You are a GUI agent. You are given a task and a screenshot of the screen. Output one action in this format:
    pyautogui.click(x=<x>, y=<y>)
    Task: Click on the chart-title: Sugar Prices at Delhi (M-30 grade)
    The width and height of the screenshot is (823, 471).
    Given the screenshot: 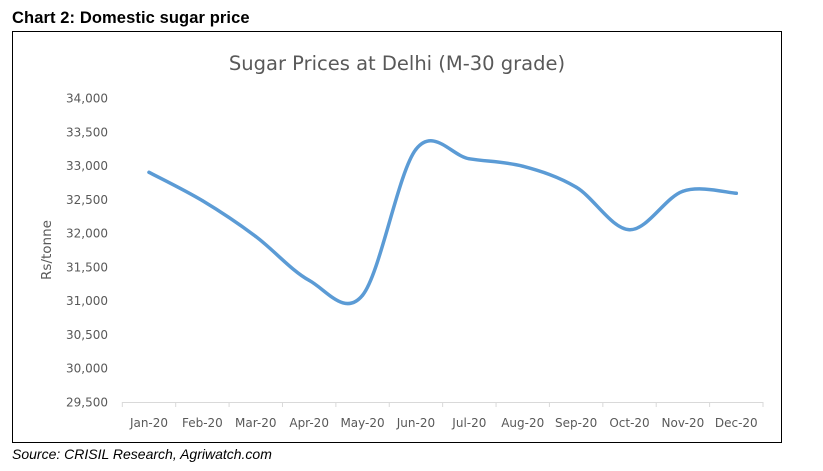 What is the action you would take?
    pyautogui.click(x=397, y=63)
    